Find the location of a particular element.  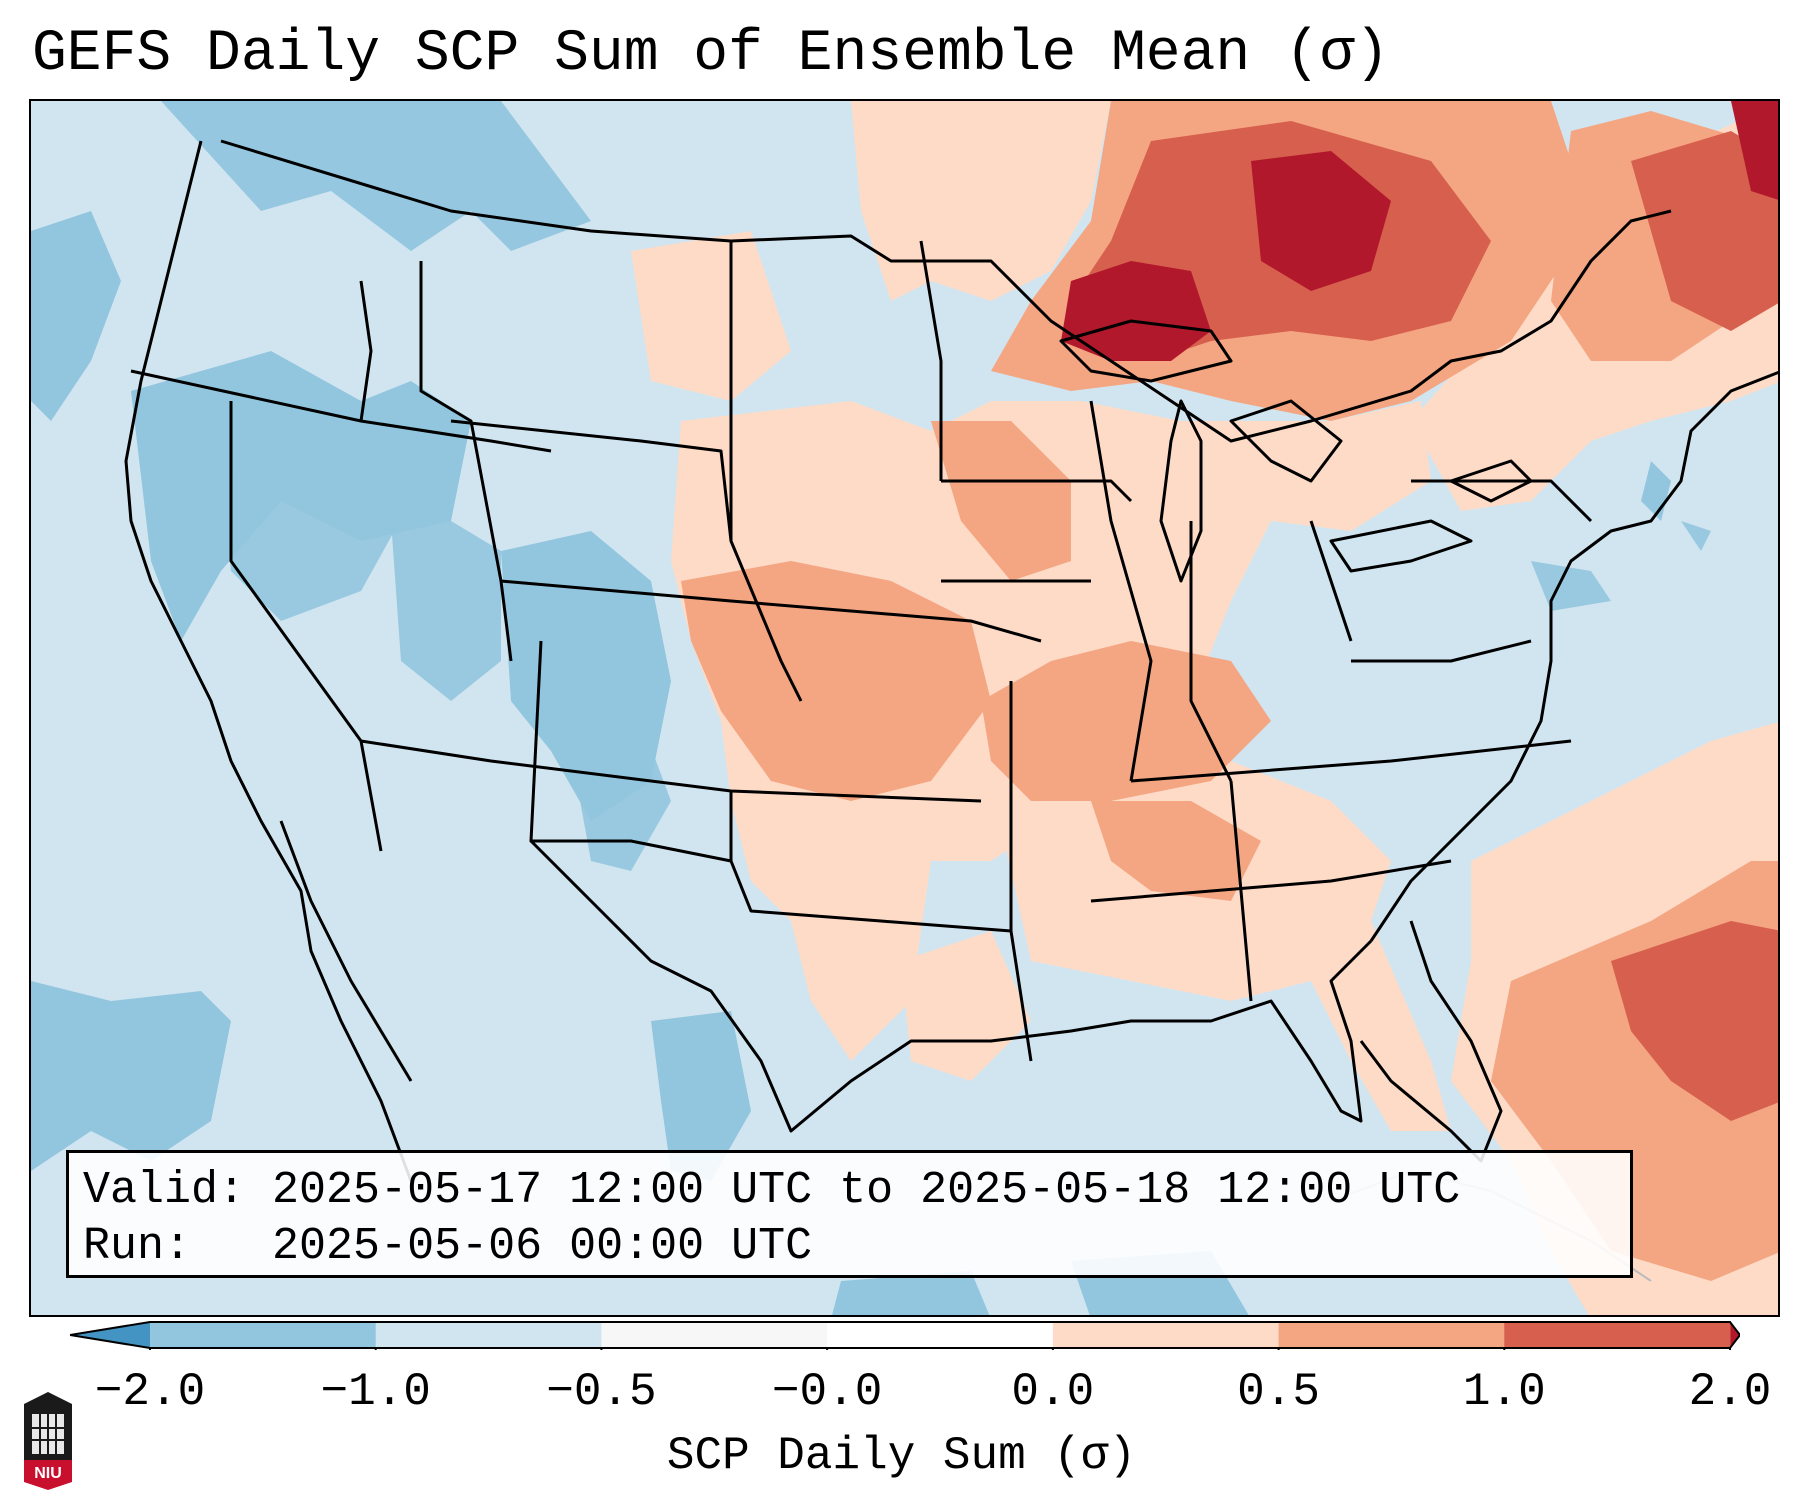

run-label: Run: is located at coordinates (137, 1246).